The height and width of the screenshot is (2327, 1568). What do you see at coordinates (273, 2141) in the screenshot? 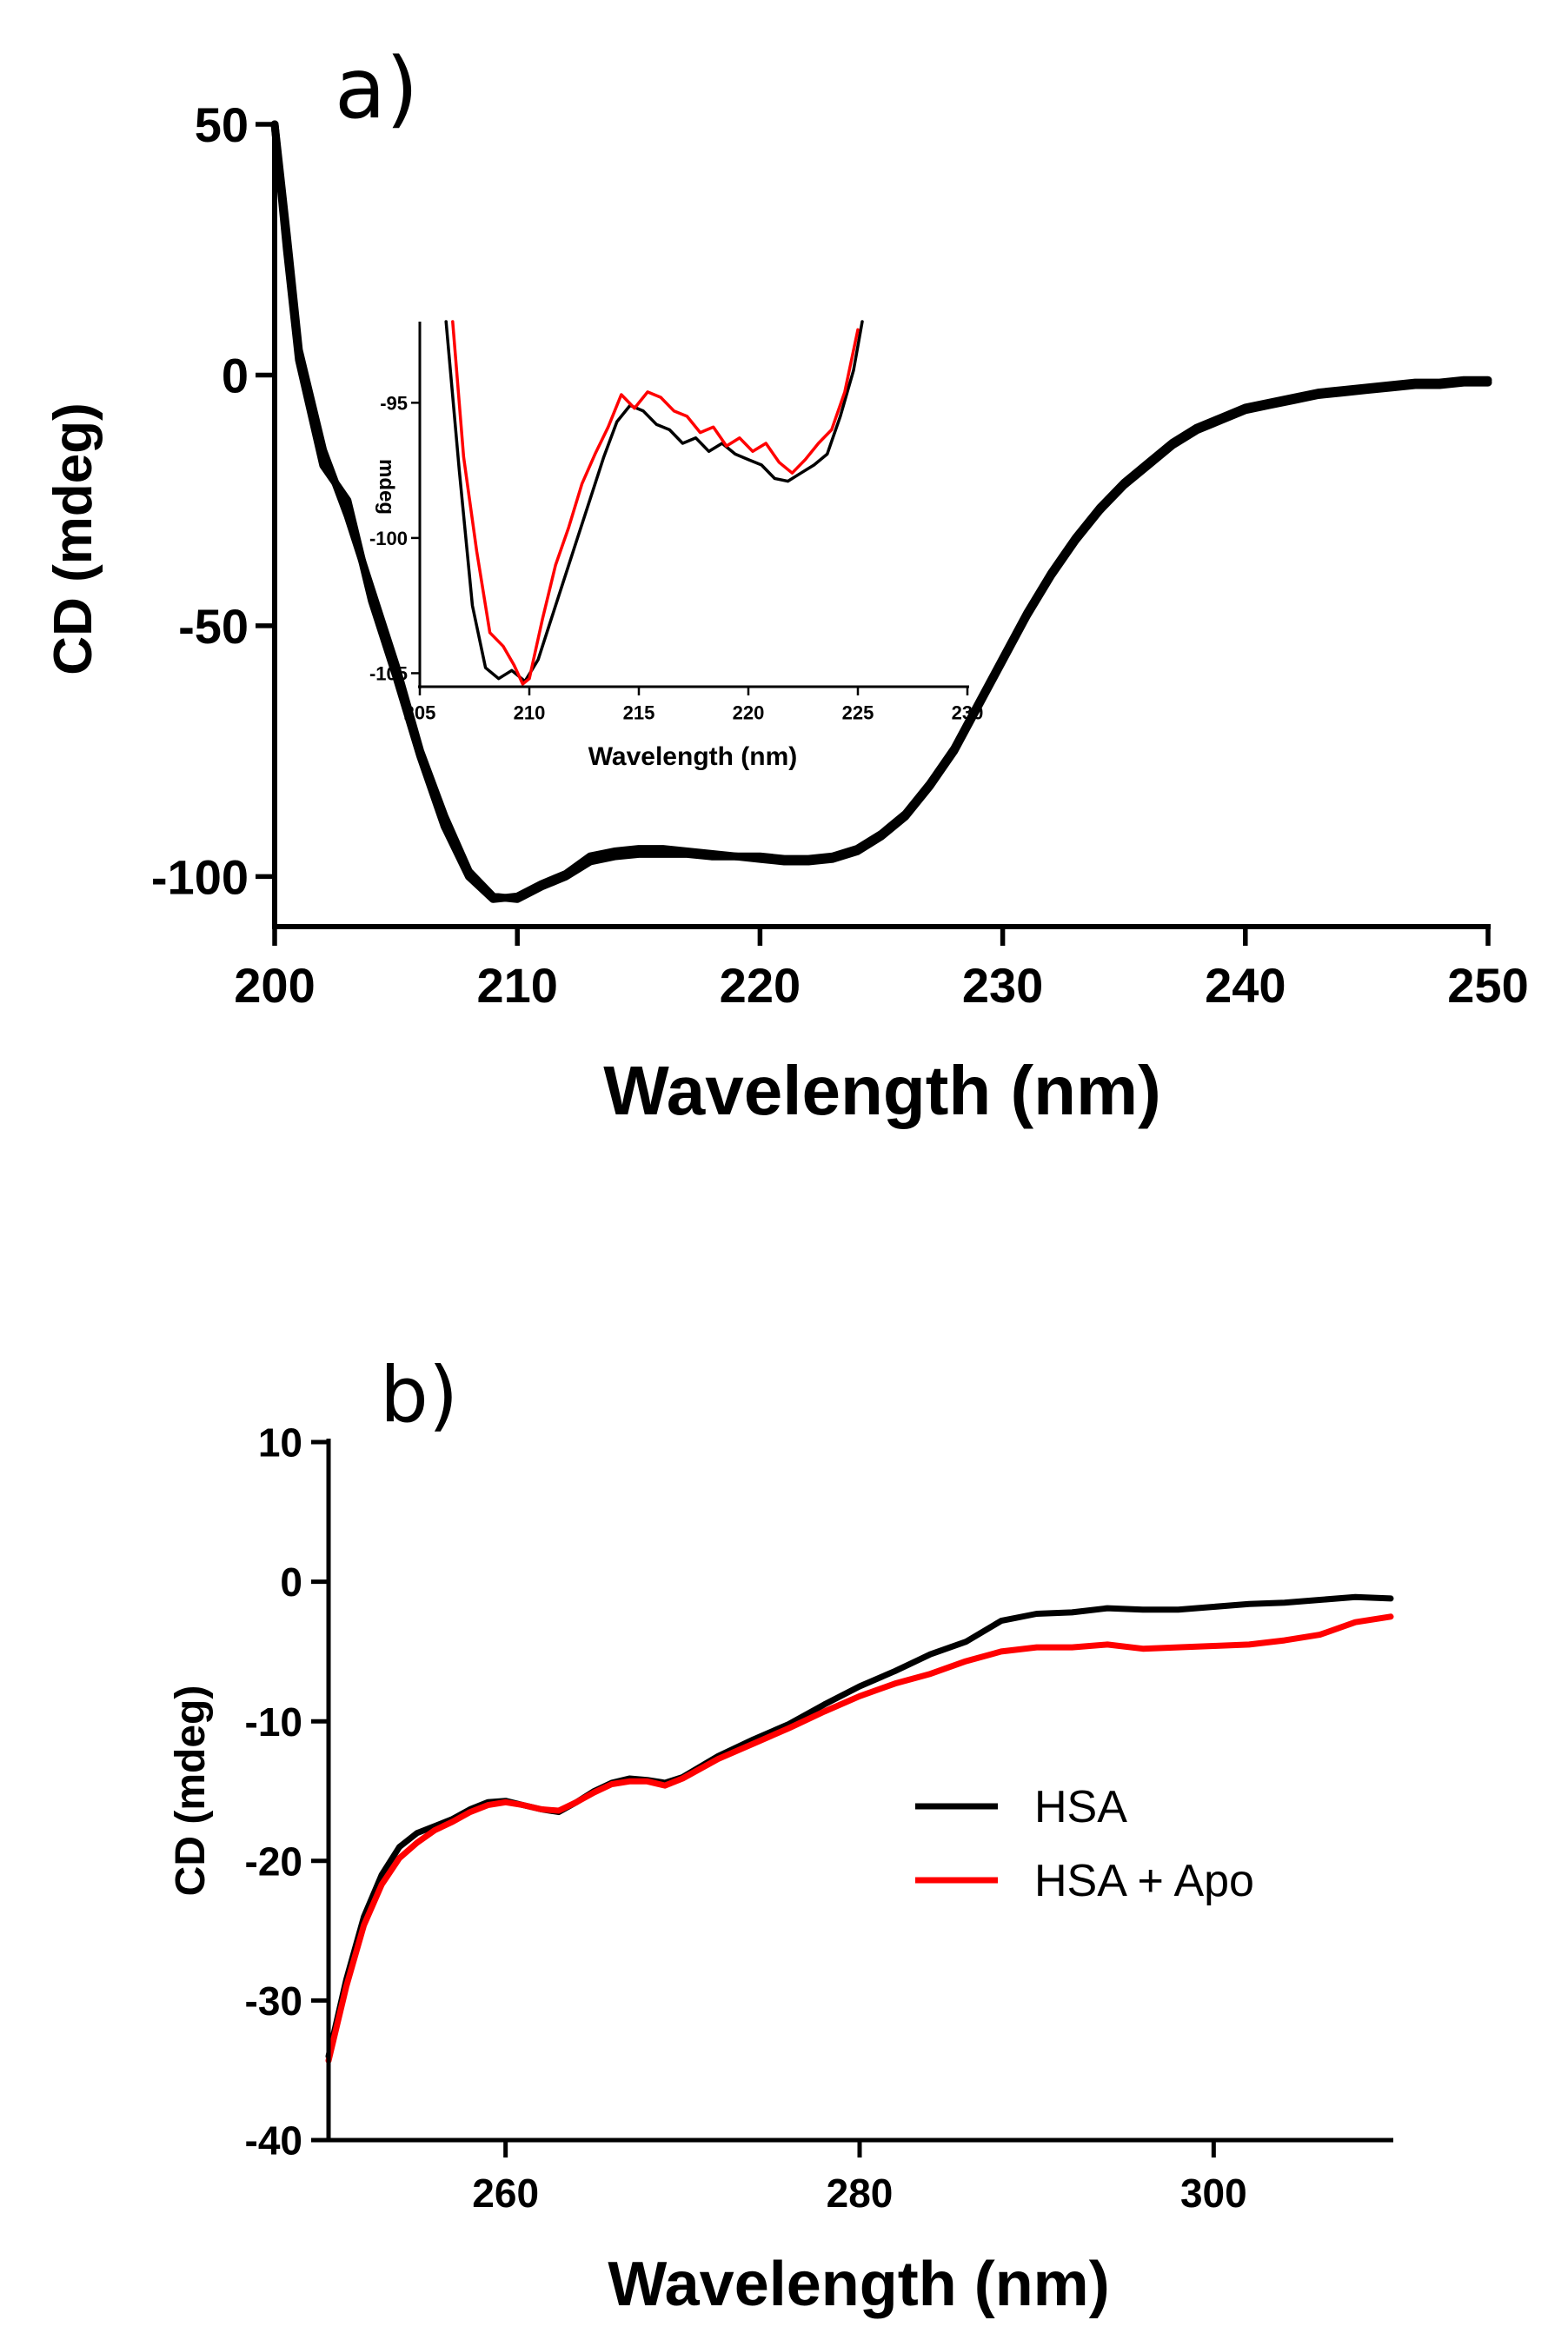
I see `panel-b-y-tick-label: -40` at bounding box center [273, 2141].